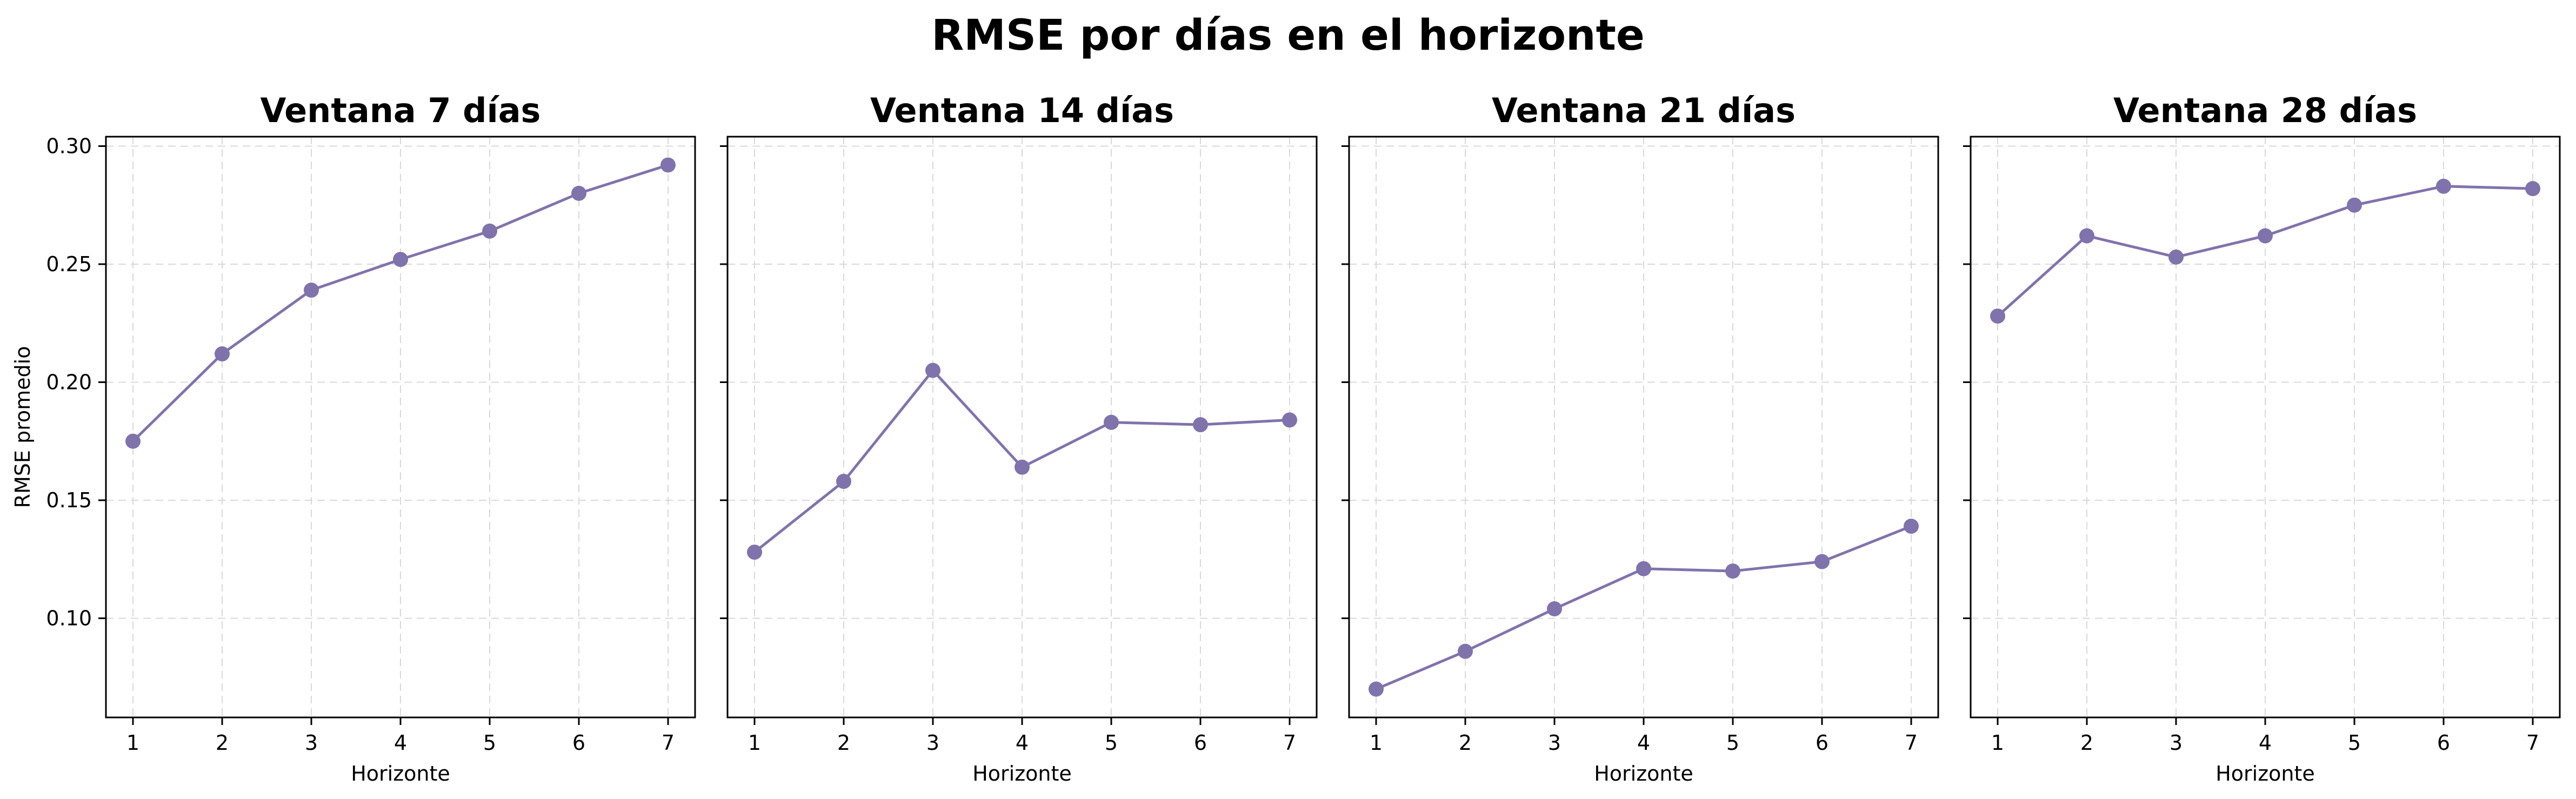  What do you see at coordinates (69, 618) in the screenshot?
I see `y-tick-label: 0.10` at bounding box center [69, 618].